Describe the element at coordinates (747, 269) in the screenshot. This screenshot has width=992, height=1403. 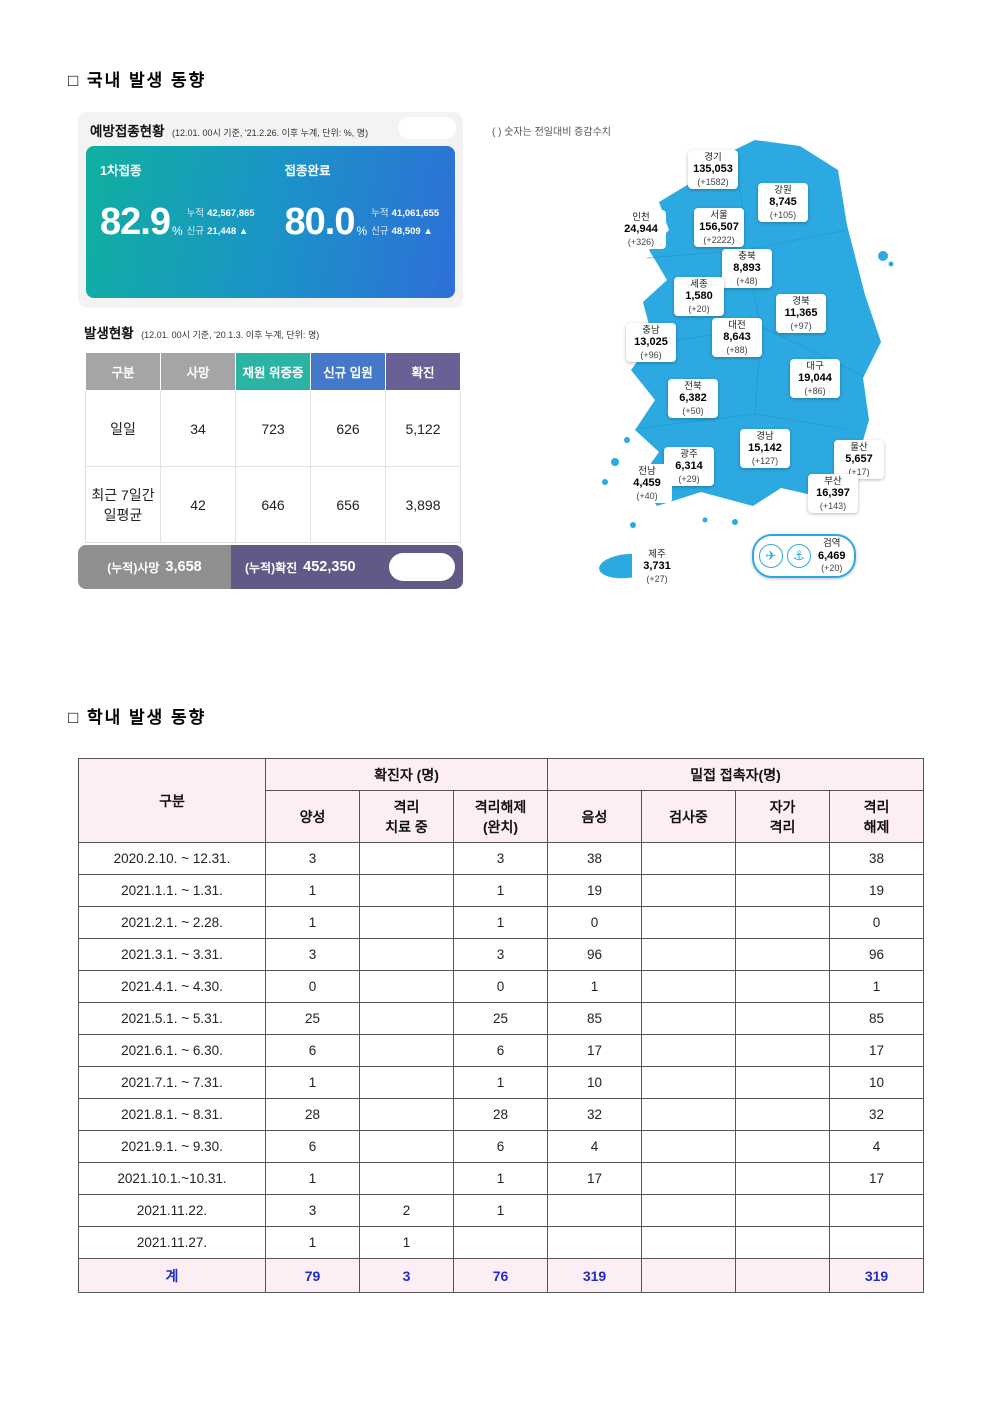
I see `region-label-chungbuk: 충북 8,893 (+48)` at that location.